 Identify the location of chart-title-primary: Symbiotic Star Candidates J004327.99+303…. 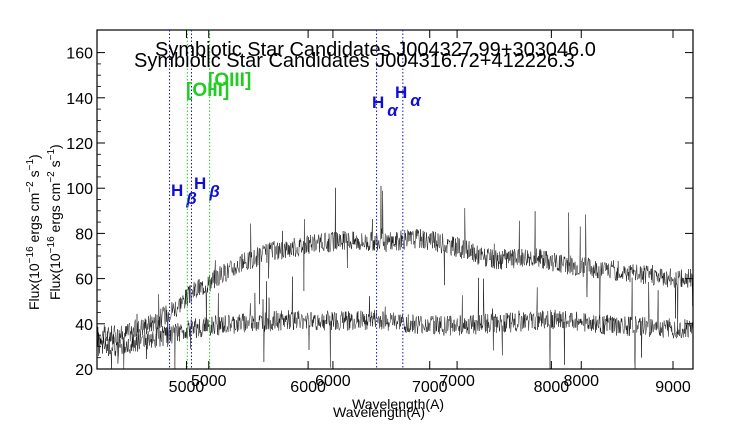
(375, 50).